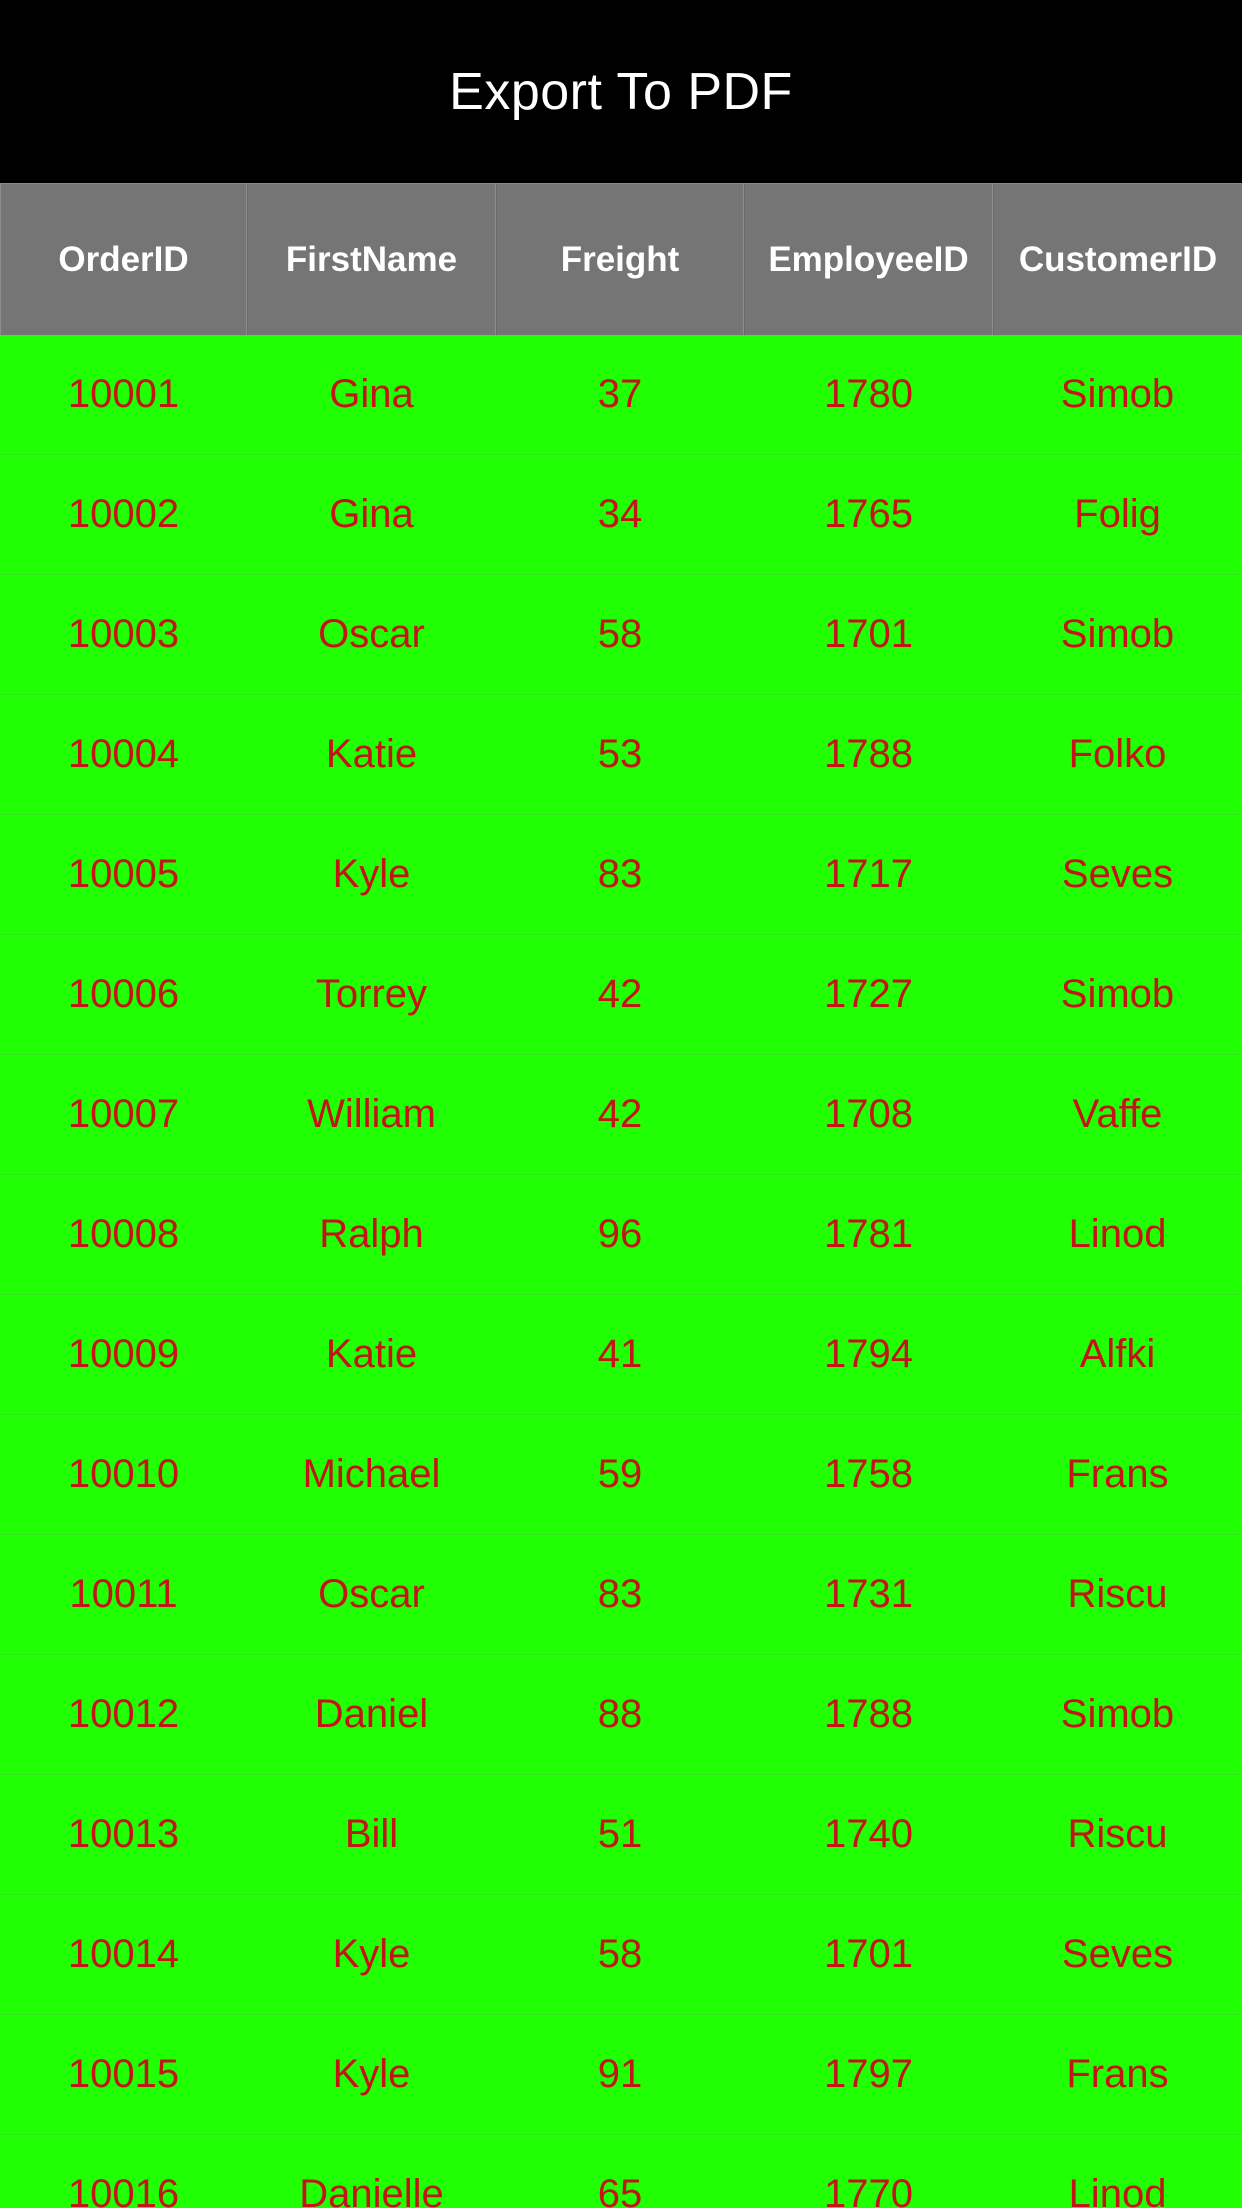 This screenshot has width=1242, height=2208. I want to click on cell-customerid: Alfki, so click(1117, 1354).